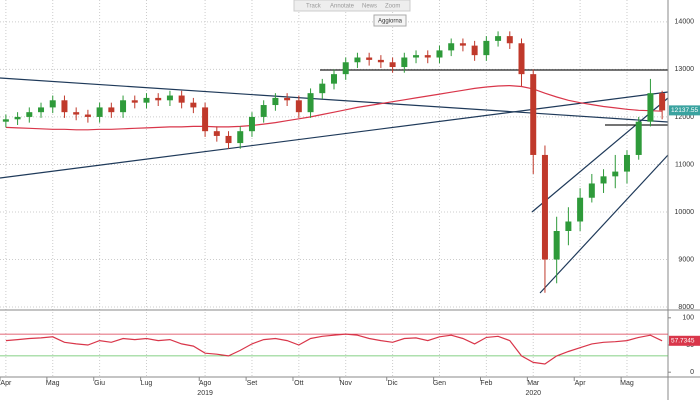 The image size is (700, 405). I want to click on y-tick-label: 0, so click(692, 372).